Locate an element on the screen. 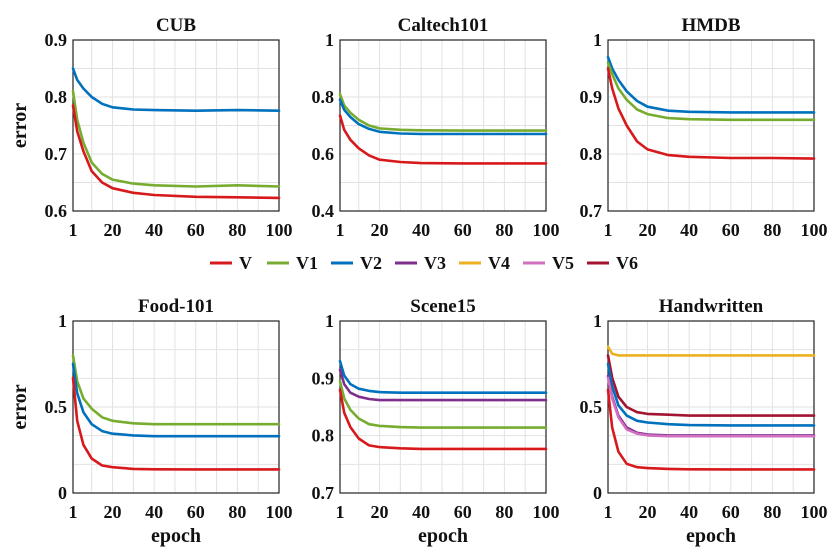  chart-title: Caltech101 is located at coordinates (443, 25).